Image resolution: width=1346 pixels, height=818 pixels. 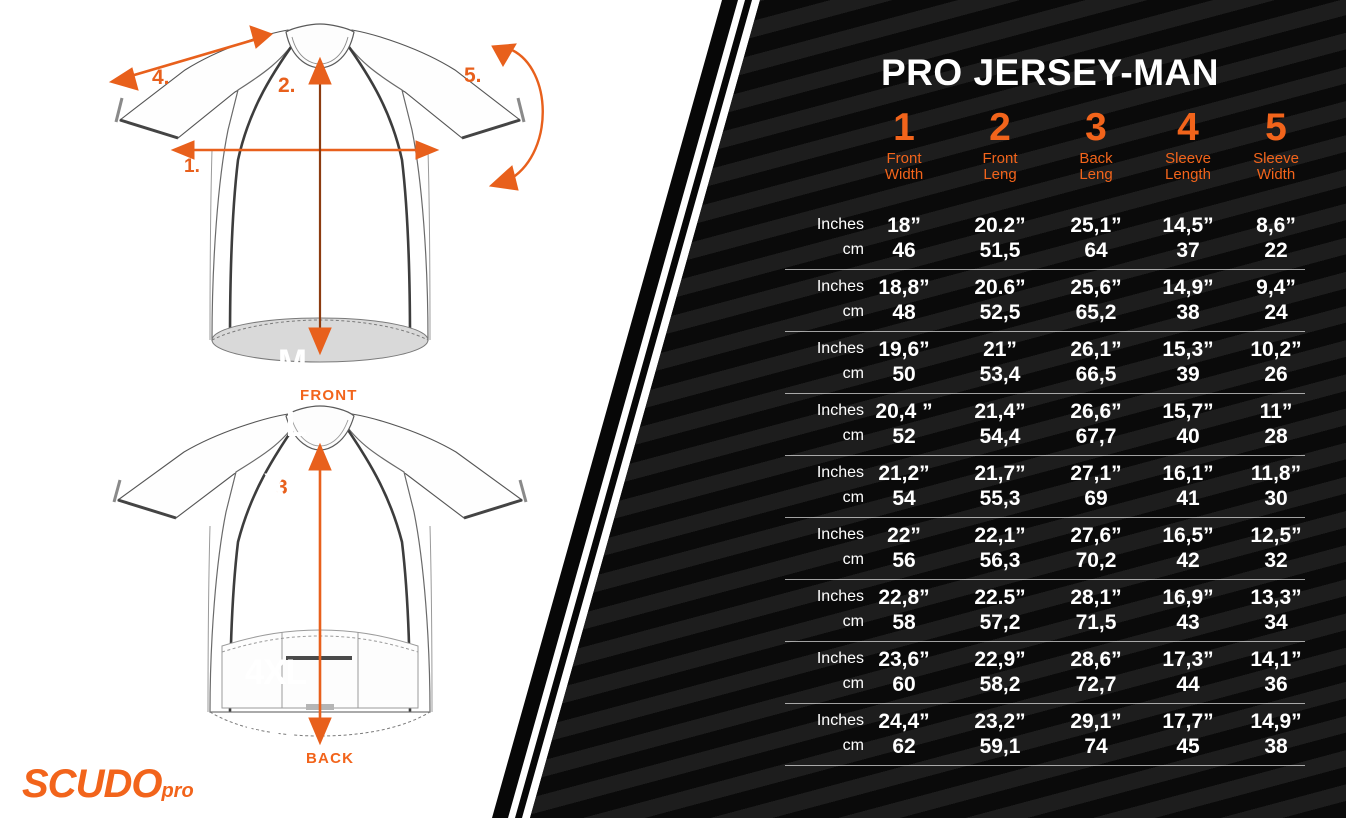 What do you see at coordinates (1276, 250) in the screenshot?
I see `cell-cm-XS-5: 22` at bounding box center [1276, 250].